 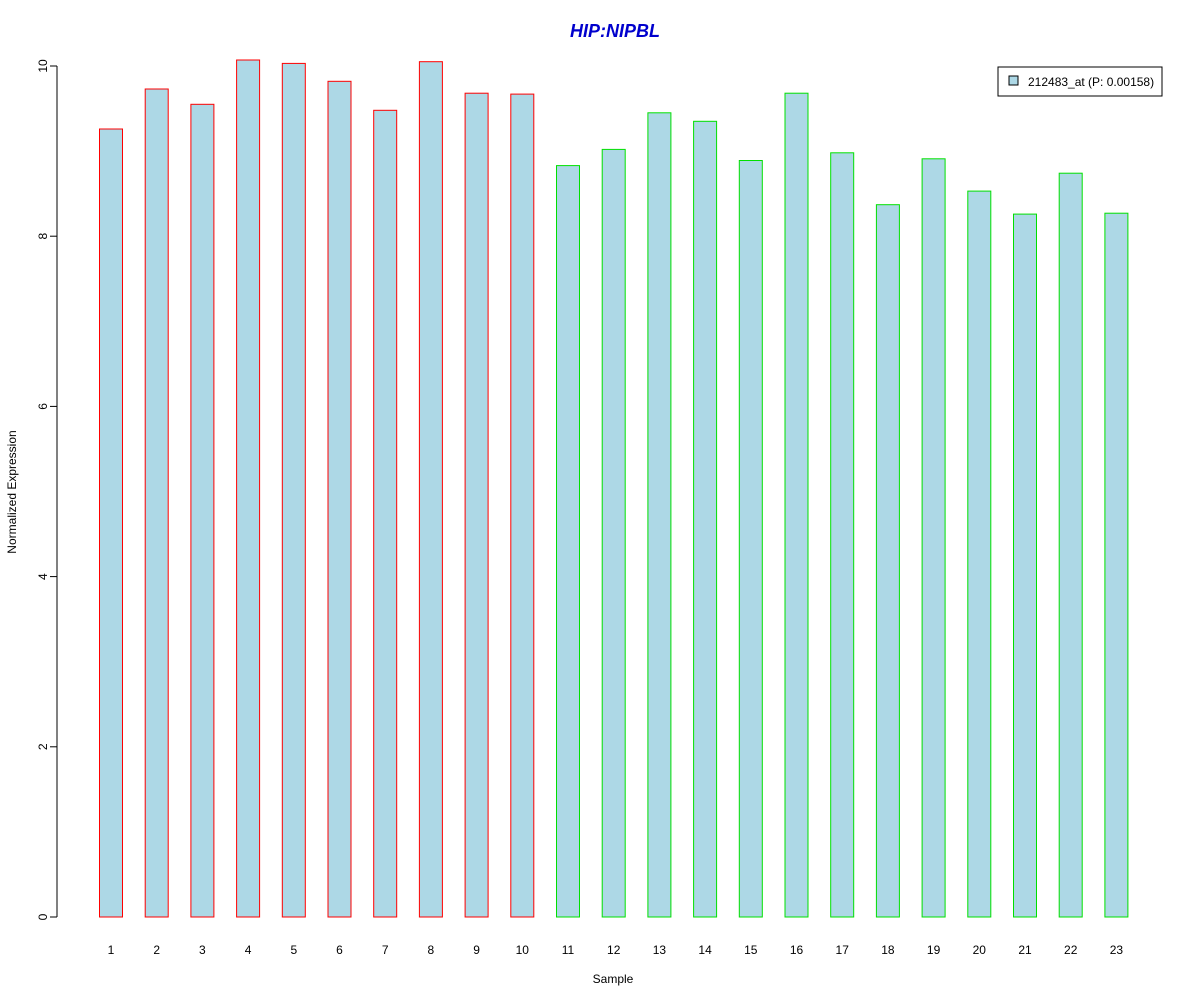 I want to click on x-tick-label: 21, so click(x=1025, y=950).